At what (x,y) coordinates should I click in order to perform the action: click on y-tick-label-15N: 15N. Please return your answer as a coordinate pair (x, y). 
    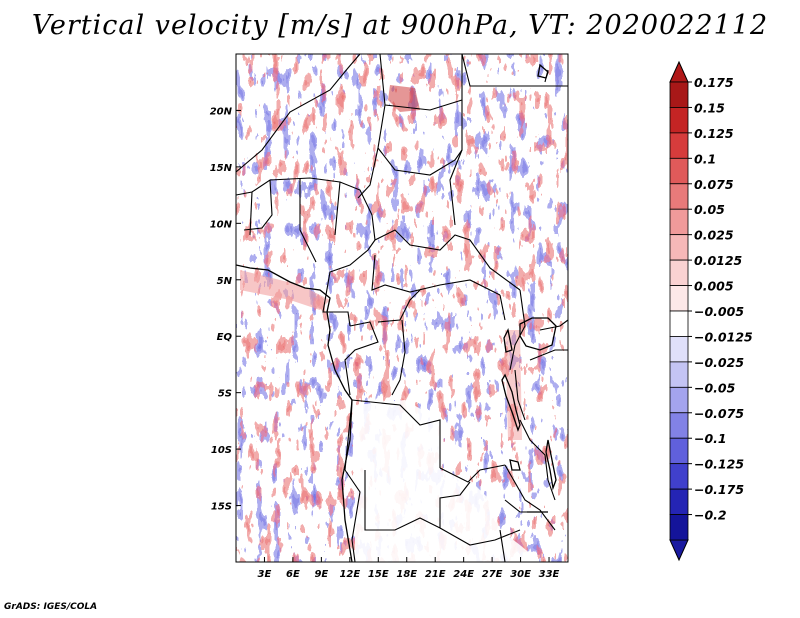
    Looking at the image, I should click on (221, 168).